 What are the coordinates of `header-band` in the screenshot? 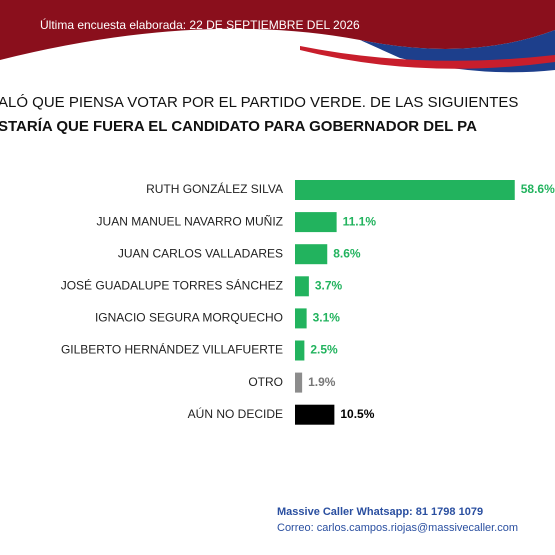 It's located at (277, 30).